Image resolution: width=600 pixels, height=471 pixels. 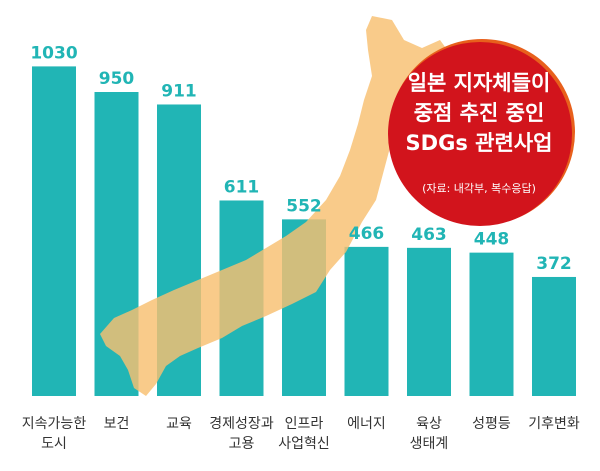 What do you see at coordinates (429, 235) in the screenshot?
I see `value-label: 463` at bounding box center [429, 235].